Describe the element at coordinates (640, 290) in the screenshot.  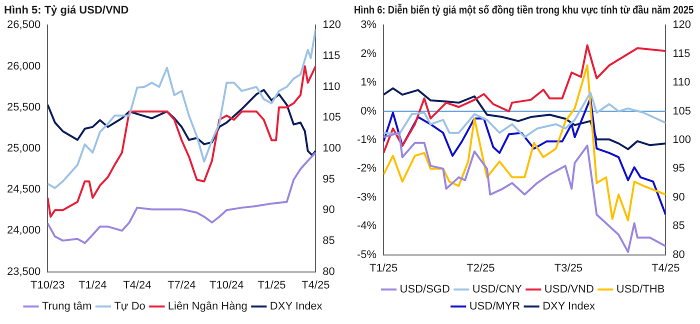
I see `legend-label: USD/THB` at that location.